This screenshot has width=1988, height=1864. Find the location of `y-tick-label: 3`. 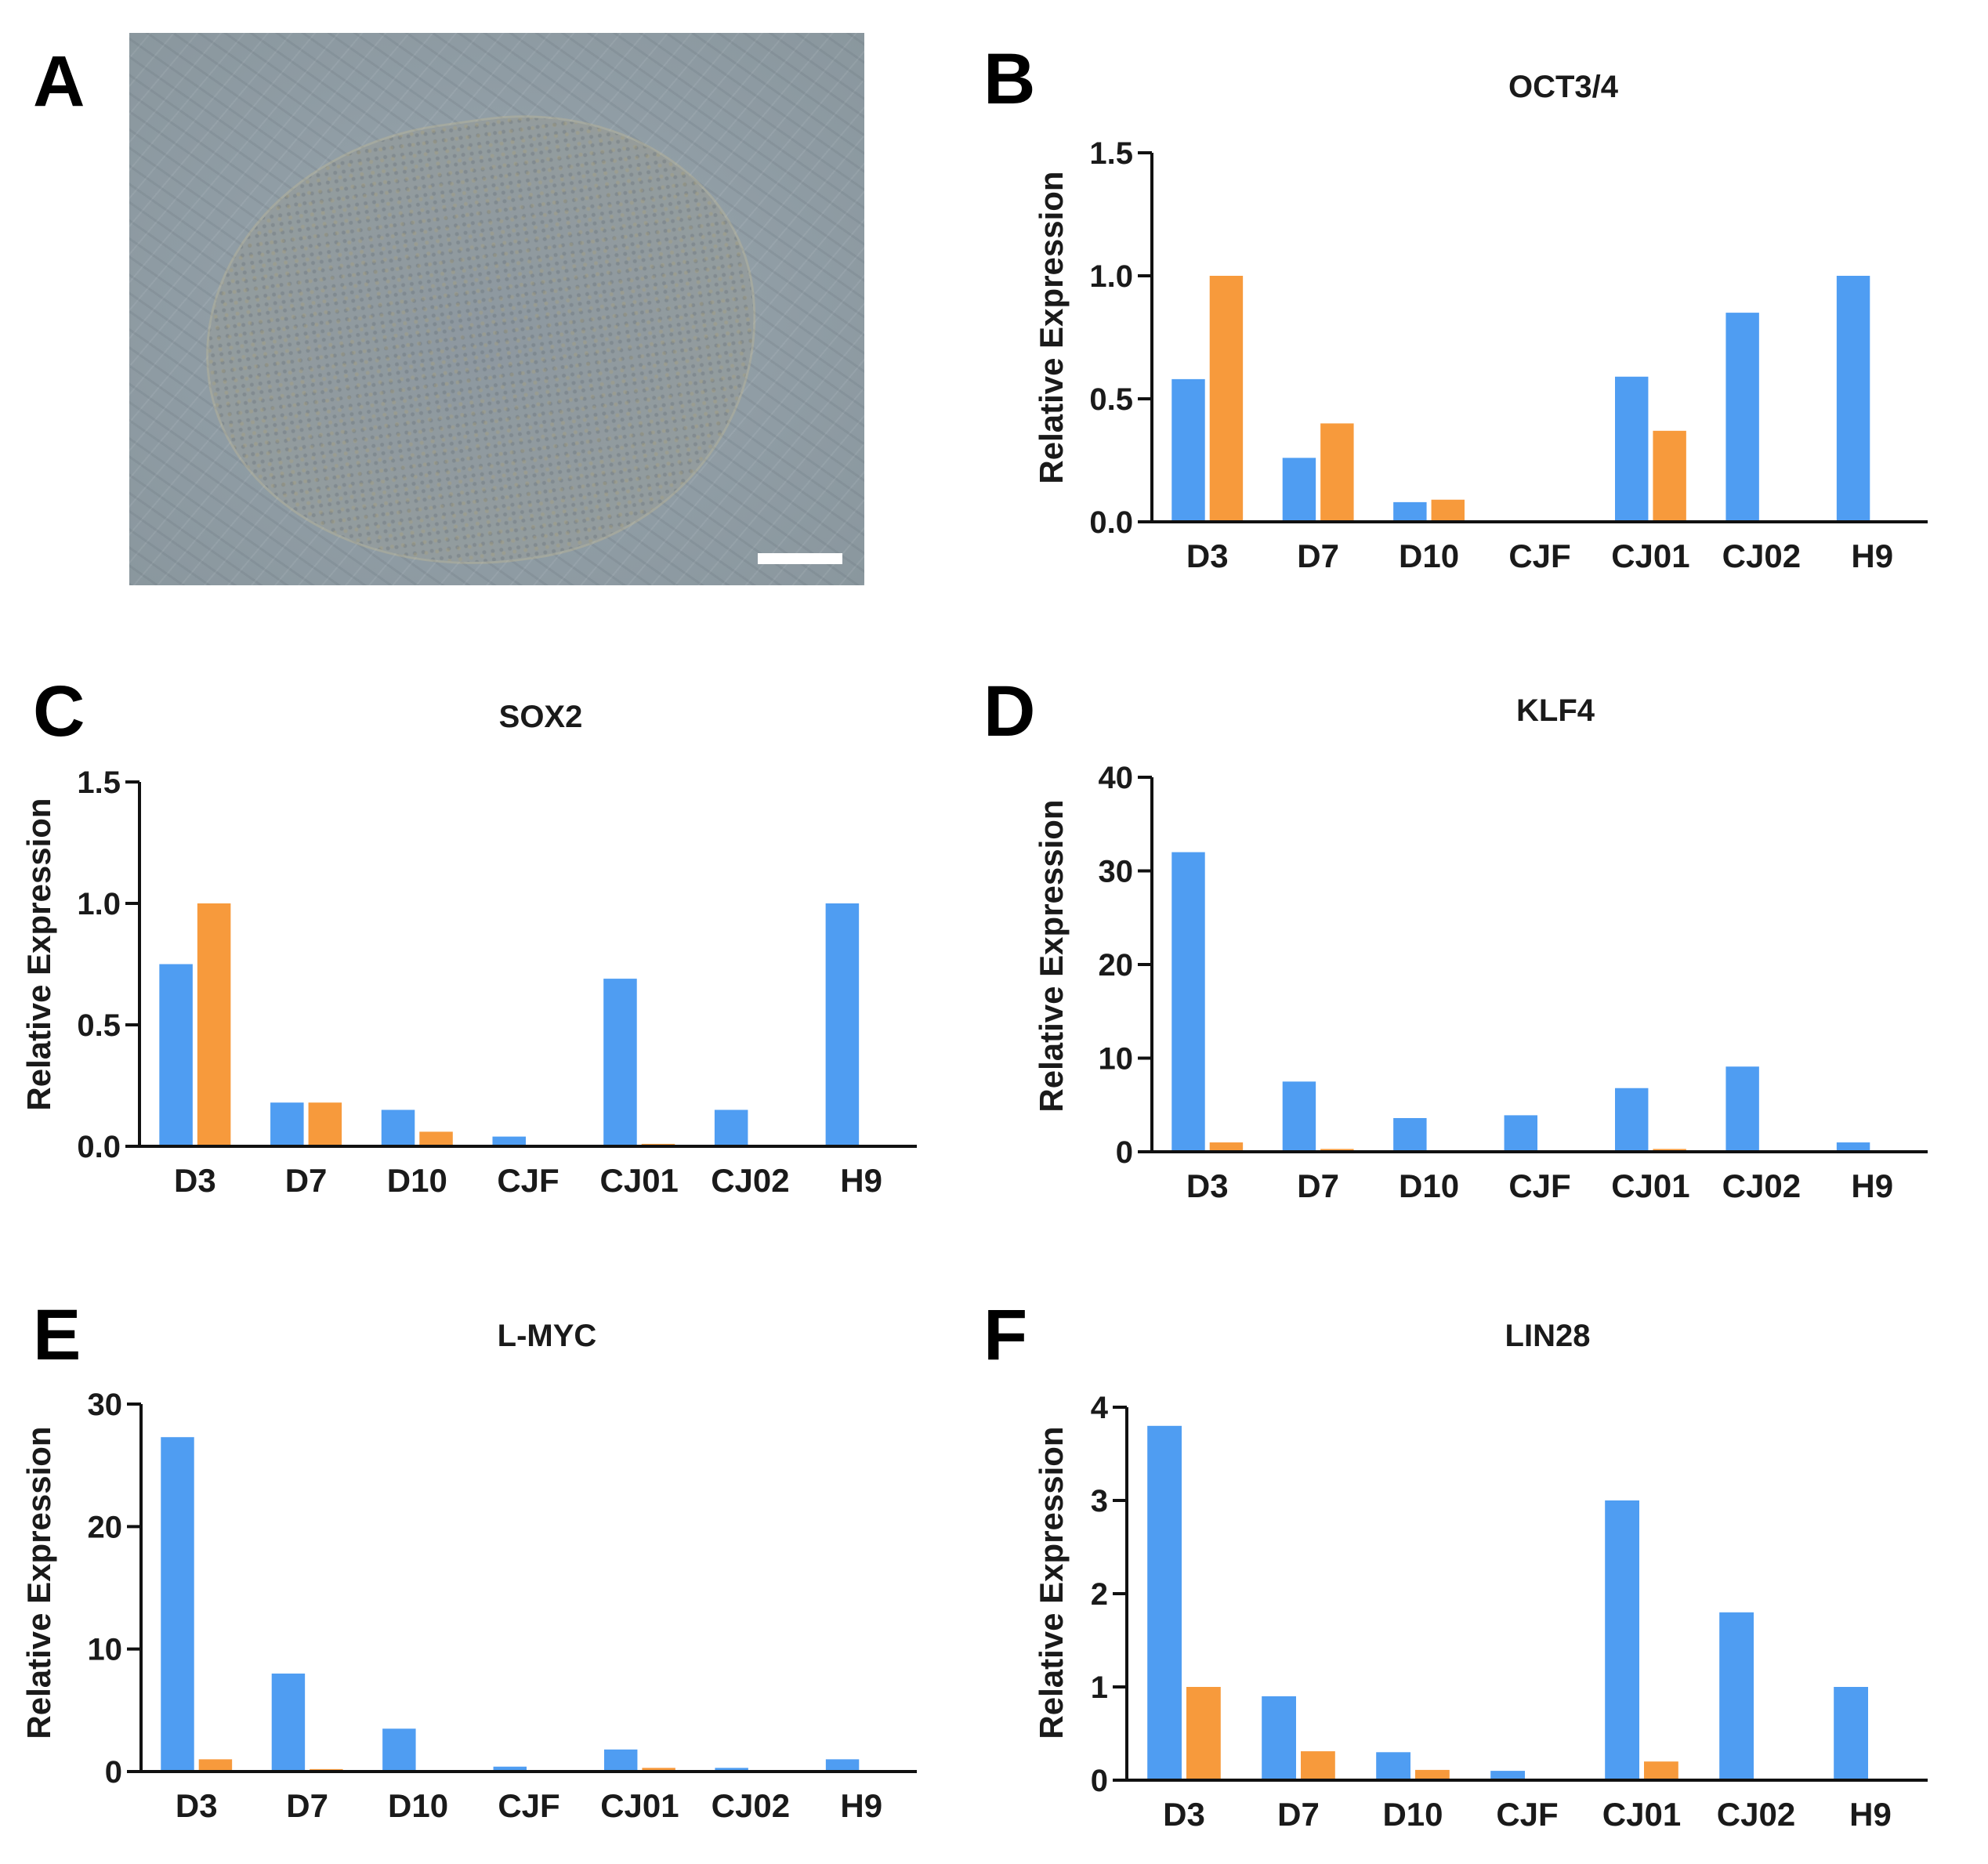

y-tick-label: 3 is located at coordinates (1099, 1501).